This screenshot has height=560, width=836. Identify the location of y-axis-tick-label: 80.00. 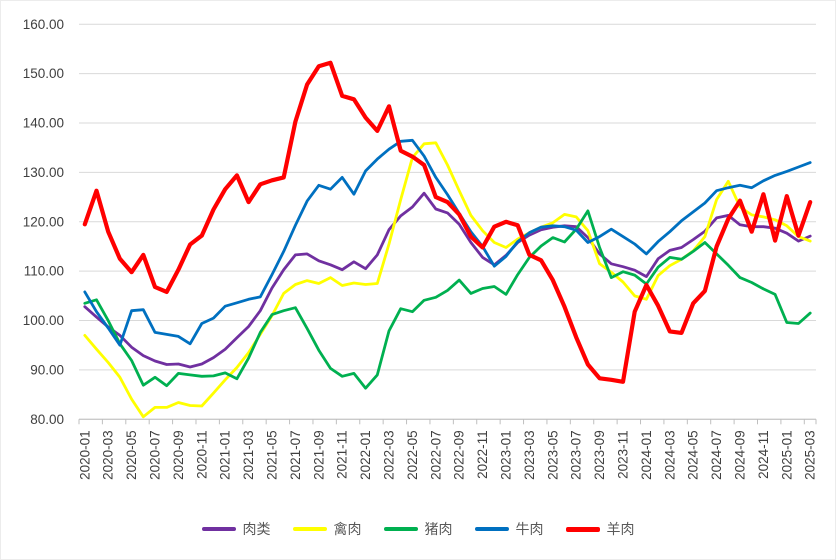
(47, 419).